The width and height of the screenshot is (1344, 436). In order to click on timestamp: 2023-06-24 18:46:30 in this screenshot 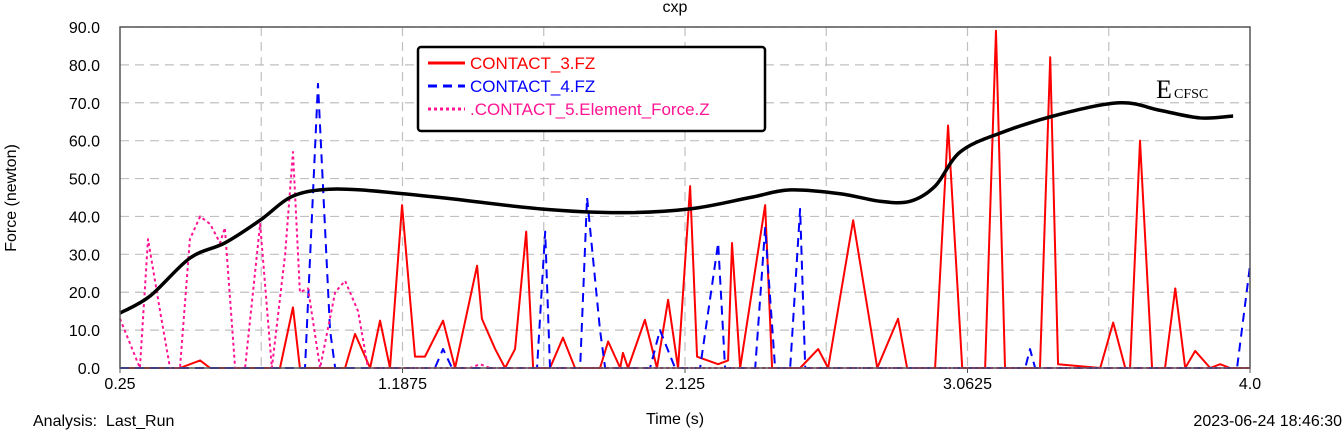, I will do `click(1267, 421)`.